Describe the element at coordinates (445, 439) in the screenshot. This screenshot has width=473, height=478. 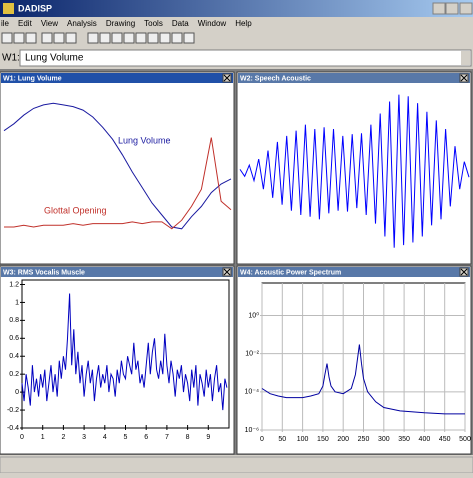
I see `x-tick-label: 450` at that location.